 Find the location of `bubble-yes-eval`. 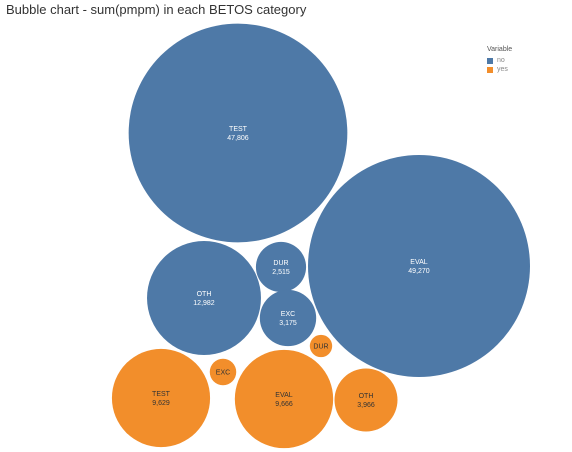

bubble-yes-eval is located at coordinates (284, 399).